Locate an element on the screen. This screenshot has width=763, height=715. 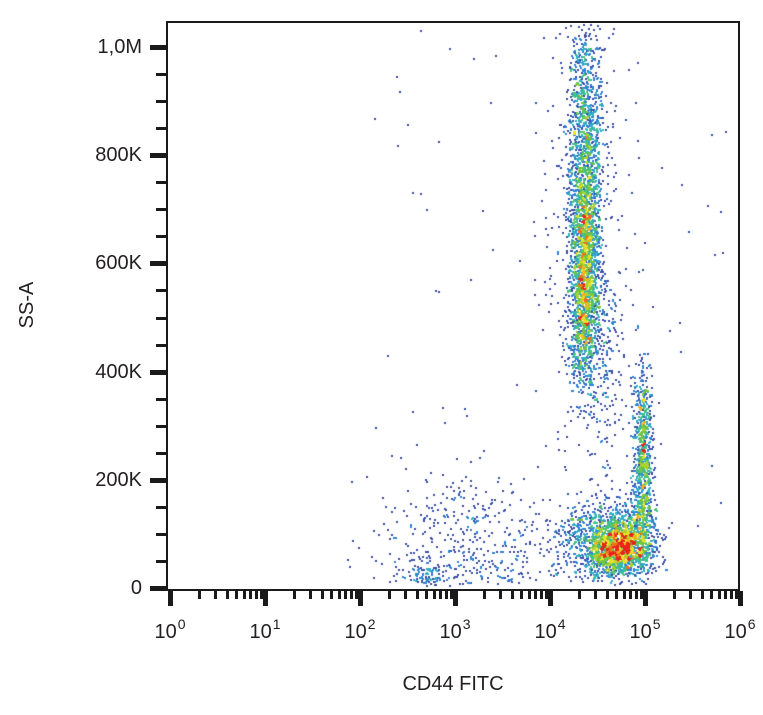
x-tick-label: 104 is located at coordinates (550, 628).